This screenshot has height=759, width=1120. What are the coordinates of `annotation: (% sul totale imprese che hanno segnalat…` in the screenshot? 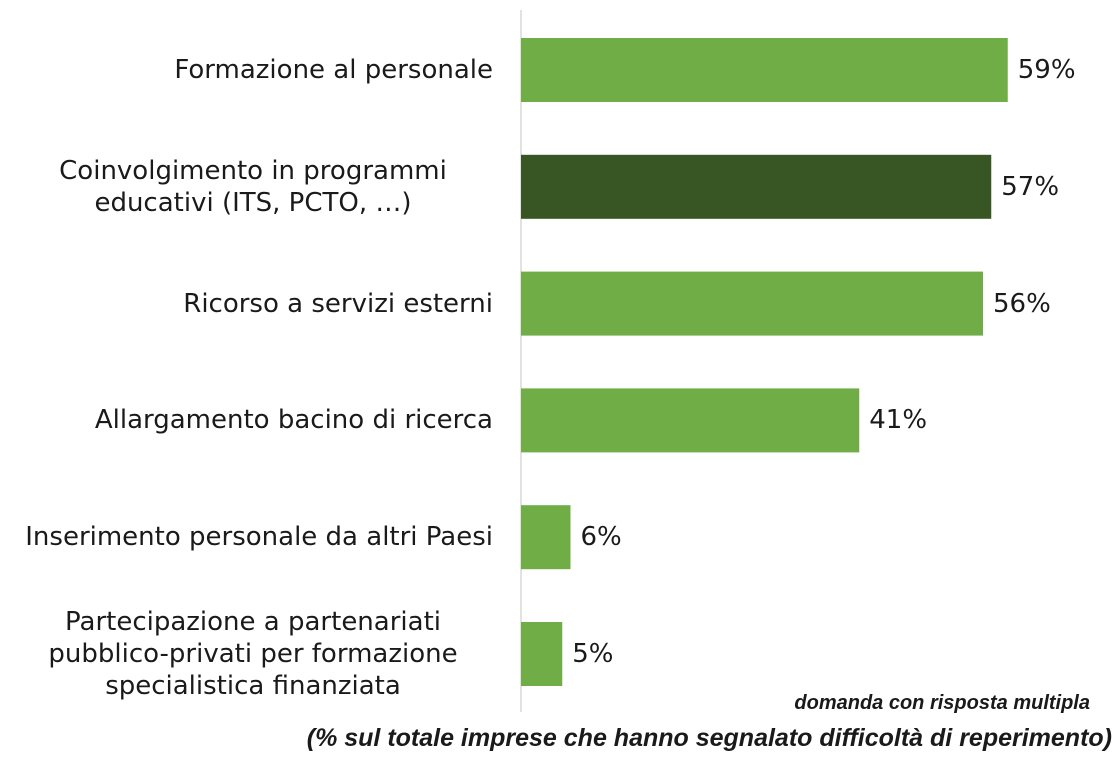 It's located at (709, 738).